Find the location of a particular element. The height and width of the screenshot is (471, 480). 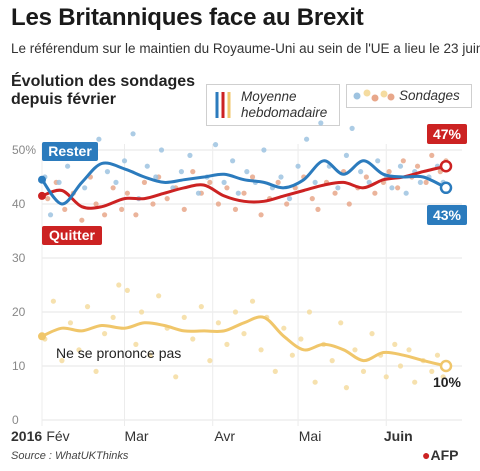

y-tick-label: 0 is located at coordinates (15, 420).